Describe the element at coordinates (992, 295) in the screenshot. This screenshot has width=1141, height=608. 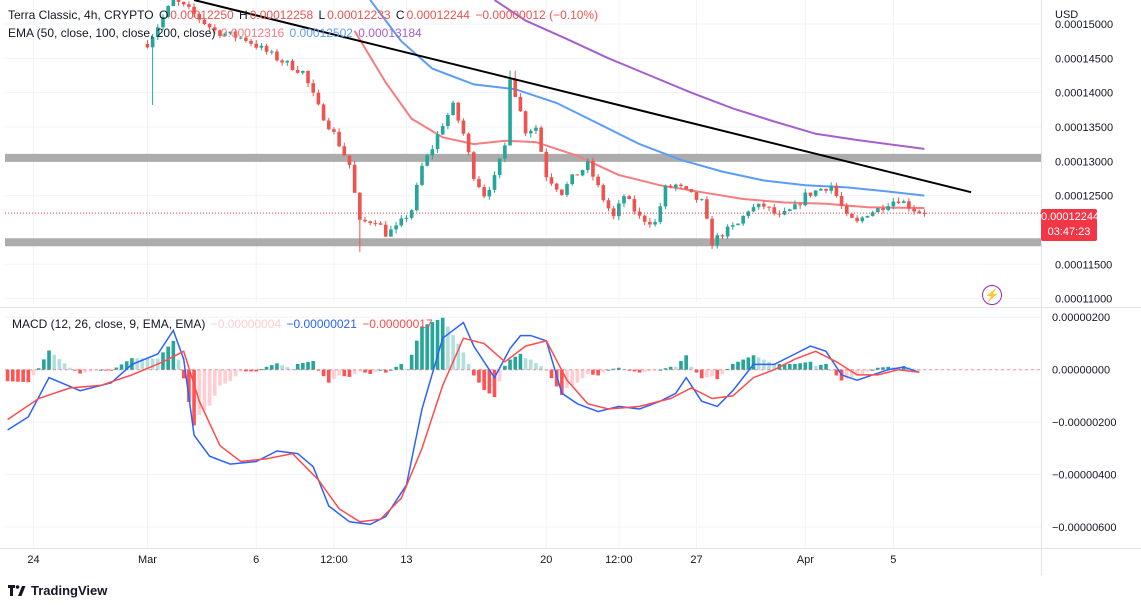
I see `lightning-icon: ⚡` at that location.